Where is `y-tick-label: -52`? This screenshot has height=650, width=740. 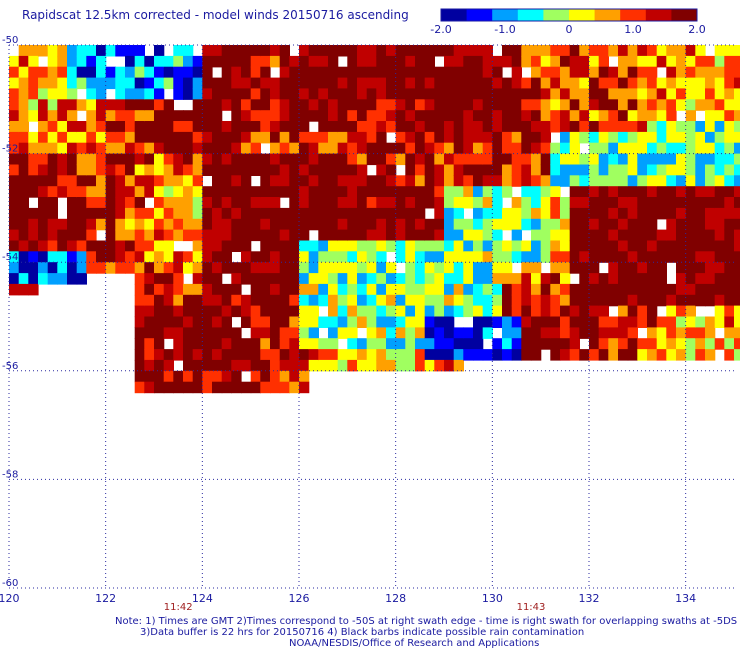
y-tick-label: -52 is located at coordinates (10, 149).